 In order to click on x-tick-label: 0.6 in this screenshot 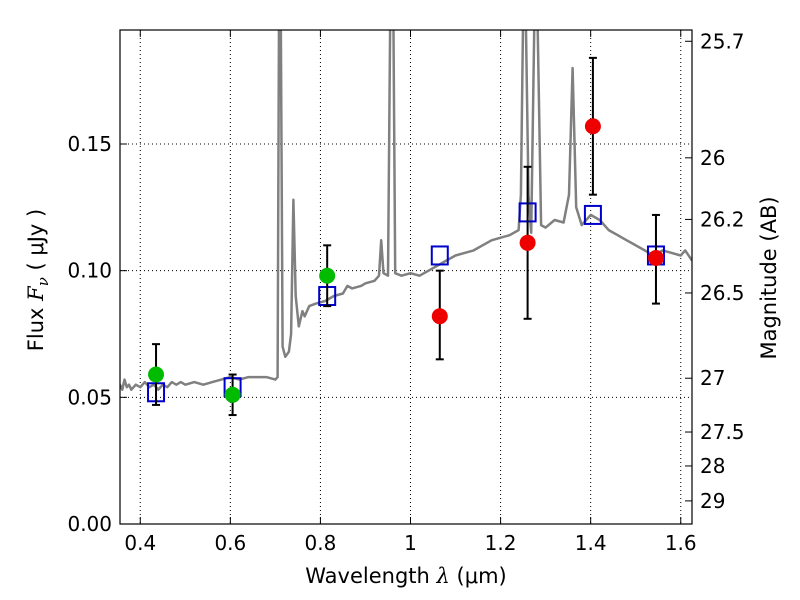, I will do `click(230, 543)`.